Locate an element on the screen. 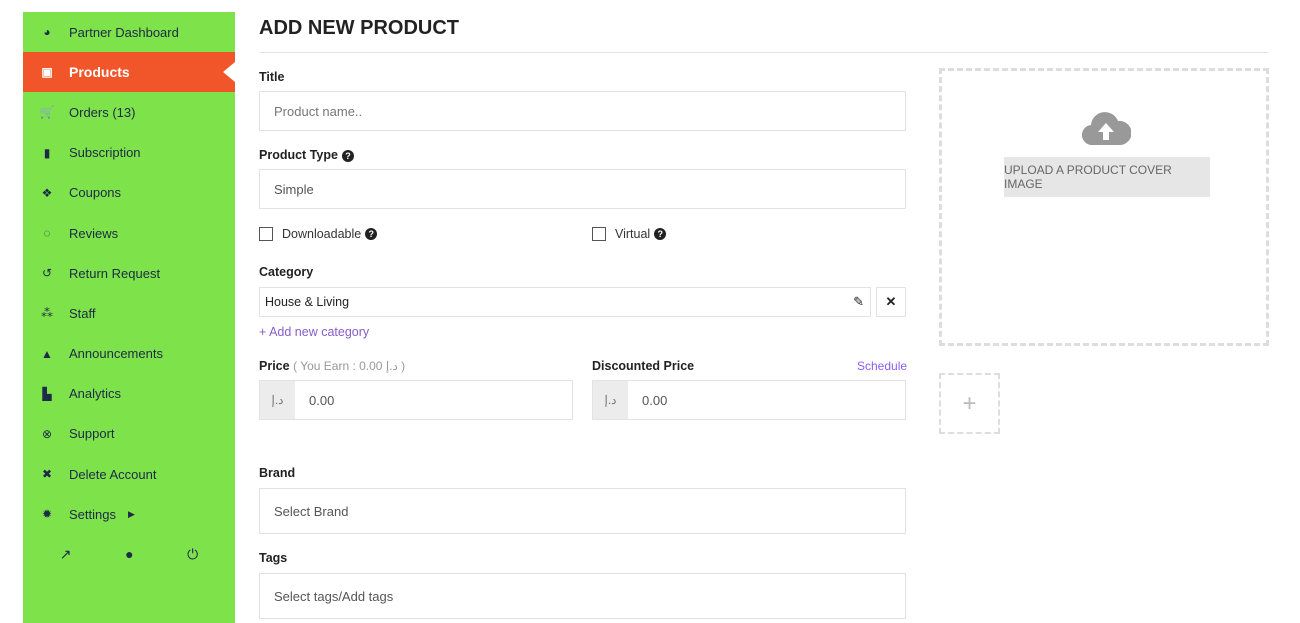 This screenshot has height=623, width=1300. sidebar-item-coupons: ❖ Coupons is located at coordinates (129, 193).